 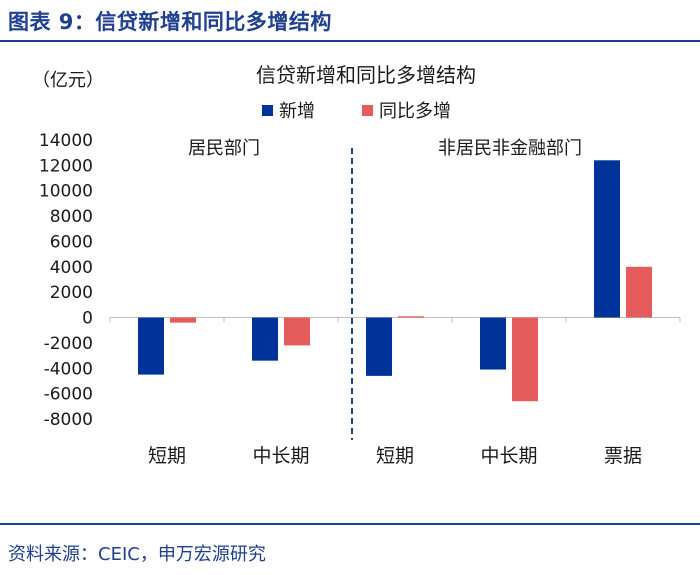 What do you see at coordinates (66, 166) in the screenshot?
I see `y-tick-label: 12000` at bounding box center [66, 166].